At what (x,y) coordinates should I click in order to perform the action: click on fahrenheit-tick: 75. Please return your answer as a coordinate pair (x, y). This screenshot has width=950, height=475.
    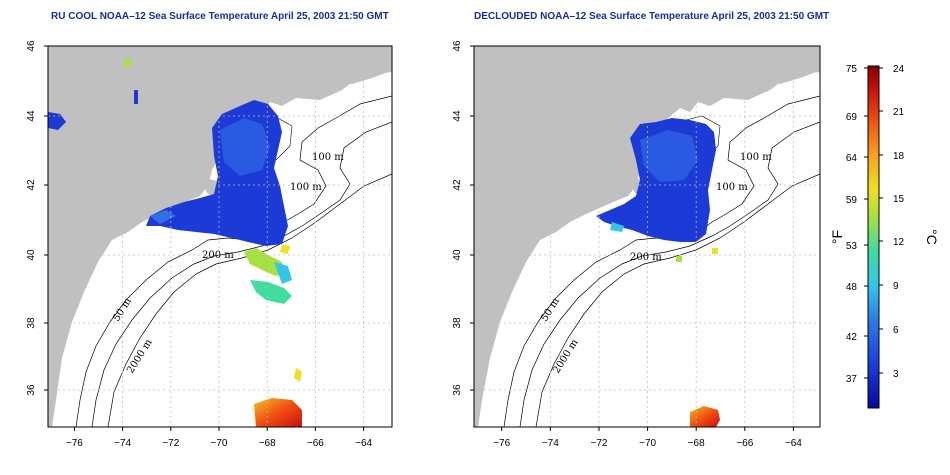
    Looking at the image, I should click on (852, 69).